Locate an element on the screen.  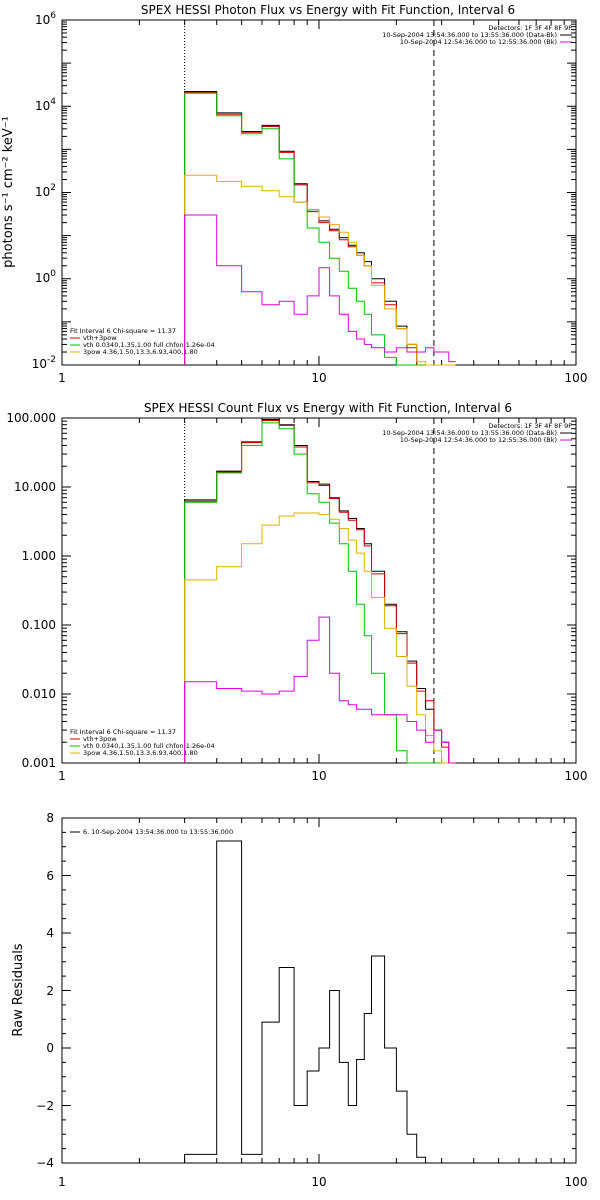
photon-y-tick-1e2: 10² is located at coordinates (45, 191).